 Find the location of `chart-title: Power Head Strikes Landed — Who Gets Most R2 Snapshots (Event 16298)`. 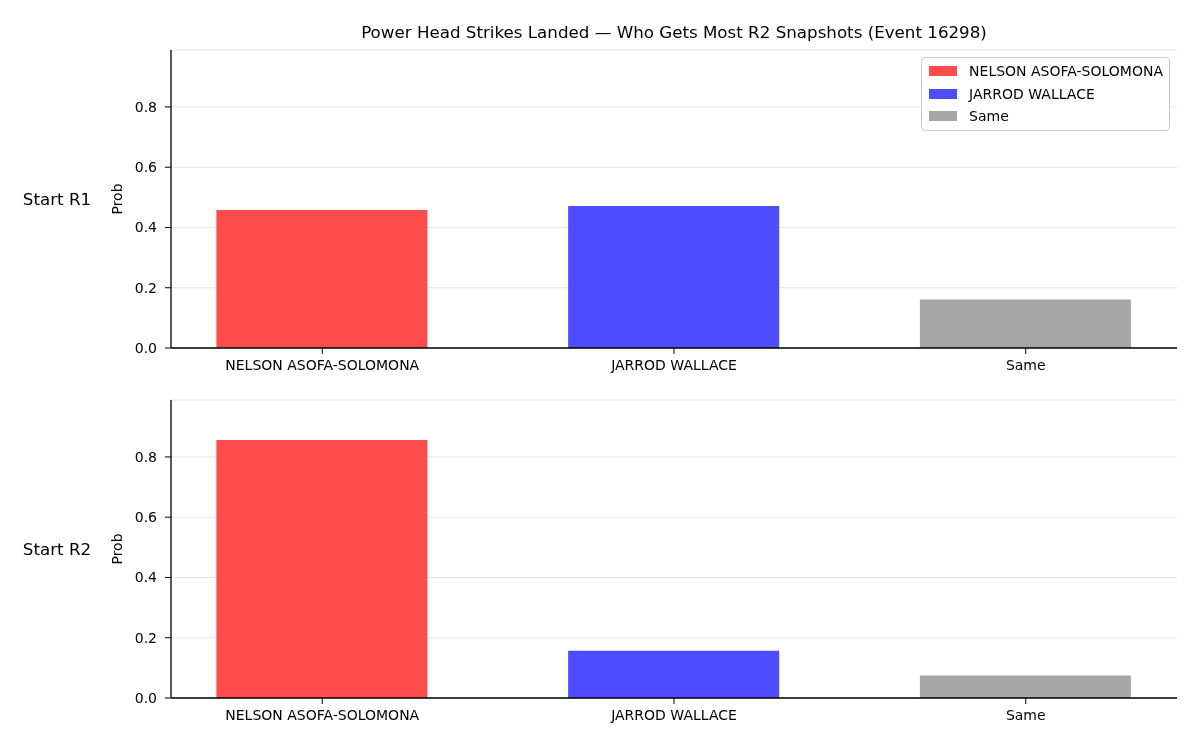

chart-title: Power Head Strikes Landed — Who Gets Most R2 Snapshots (Event 16298) is located at coordinates (674, 32).